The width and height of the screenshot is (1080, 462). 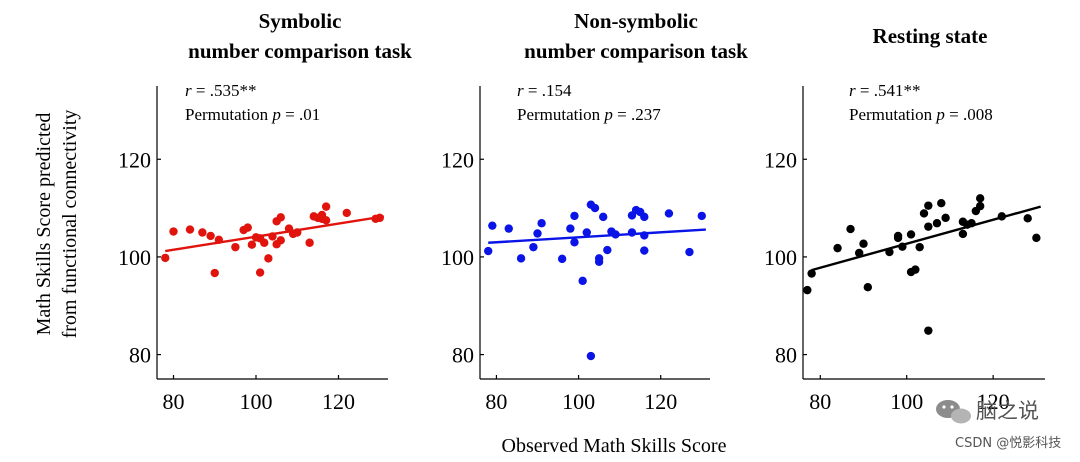 I want to click on wechat-logo-icon, so click(x=953, y=412).